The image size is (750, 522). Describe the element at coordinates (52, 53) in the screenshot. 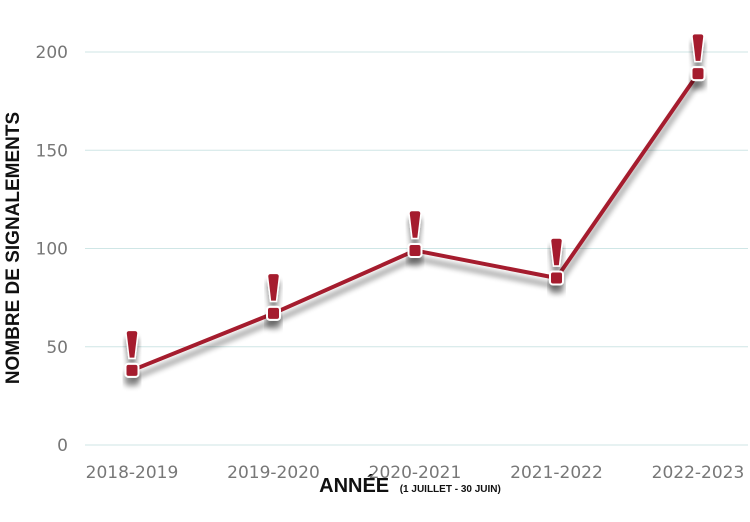

I see `y-tick-label: 200` at that location.